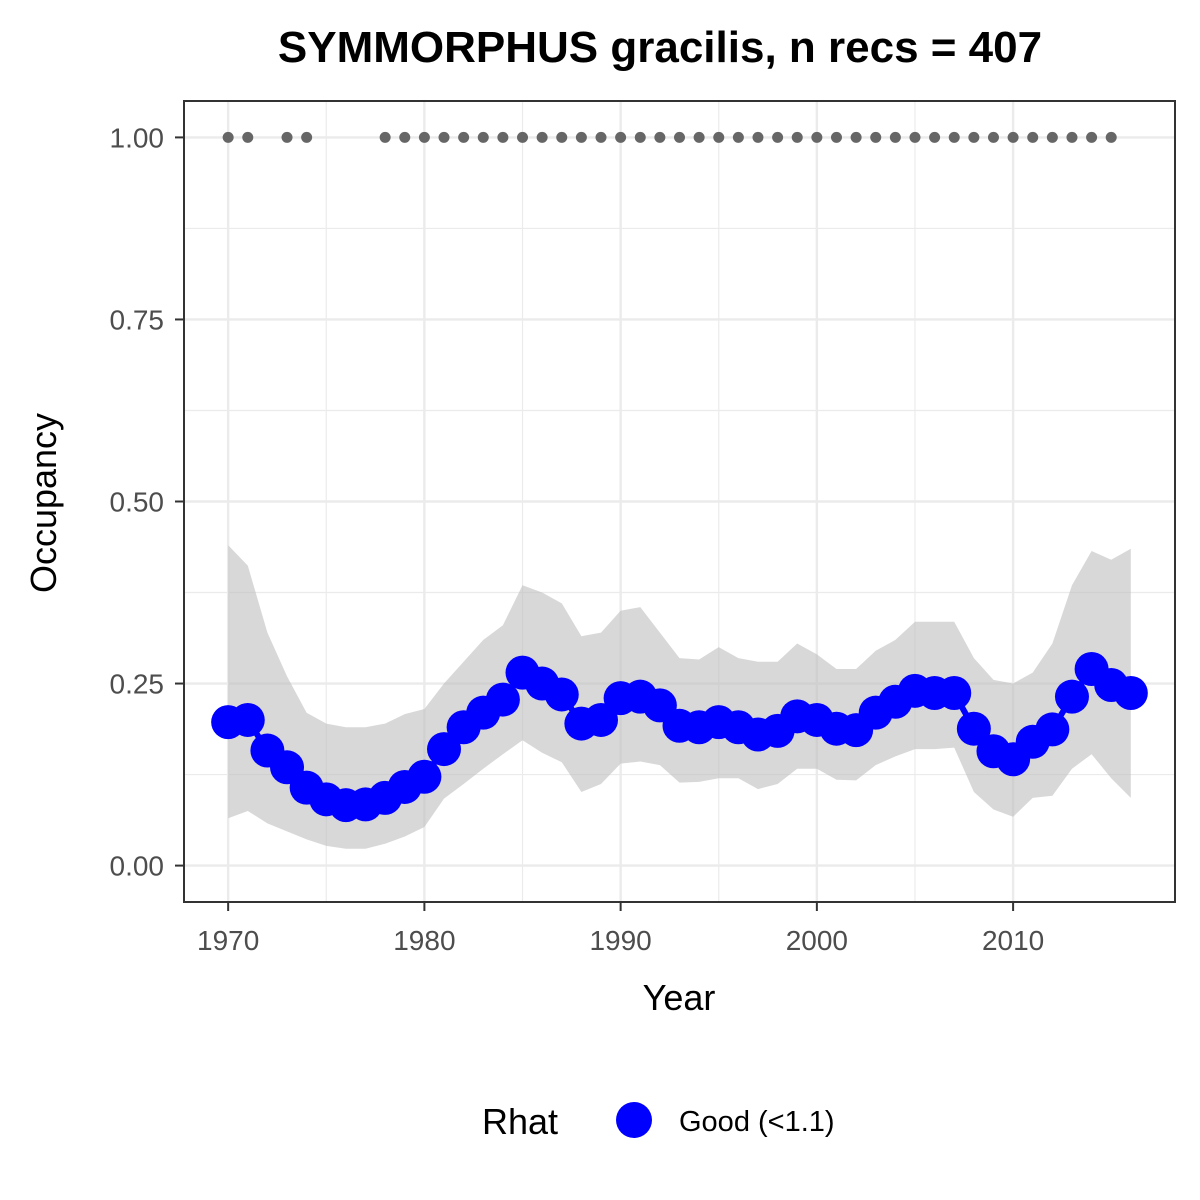  Describe the element at coordinates (137, 502) in the screenshot. I see `y-tick-label: 0.50` at that location.